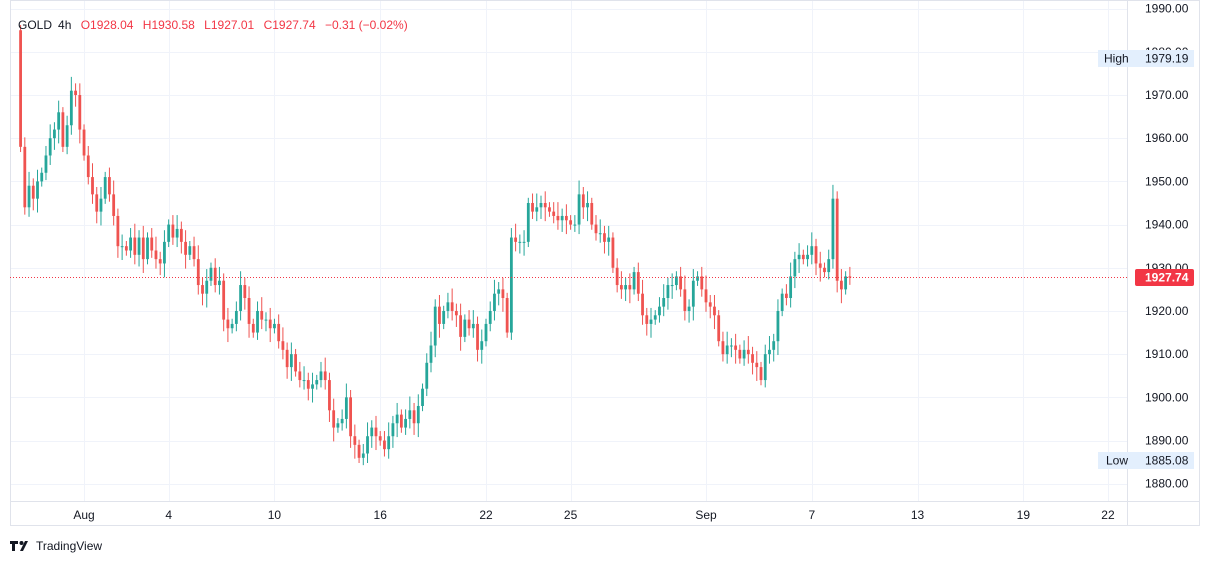 The height and width of the screenshot is (564, 1209). What do you see at coordinates (1167, 9) in the screenshot?
I see `y-tick-label: 1990.00` at bounding box center [1167, 9].